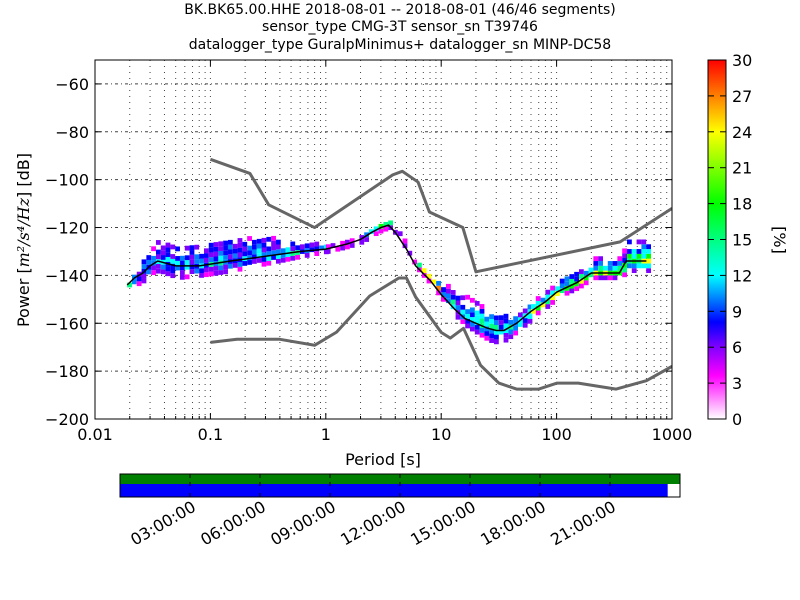  I want to click on x-axis-label: Period [s], so click(383, 459).